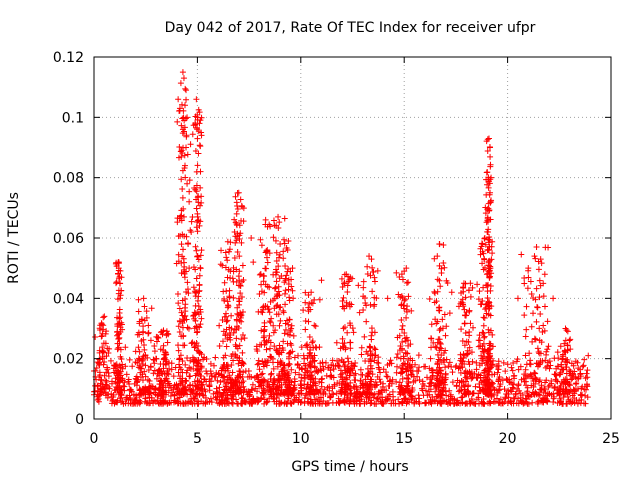 This screenshot has height=485, width=640. Describe the element at coordinates (68, 360) in the screenshot. I see `y-tick-label: 0.02` at that location.